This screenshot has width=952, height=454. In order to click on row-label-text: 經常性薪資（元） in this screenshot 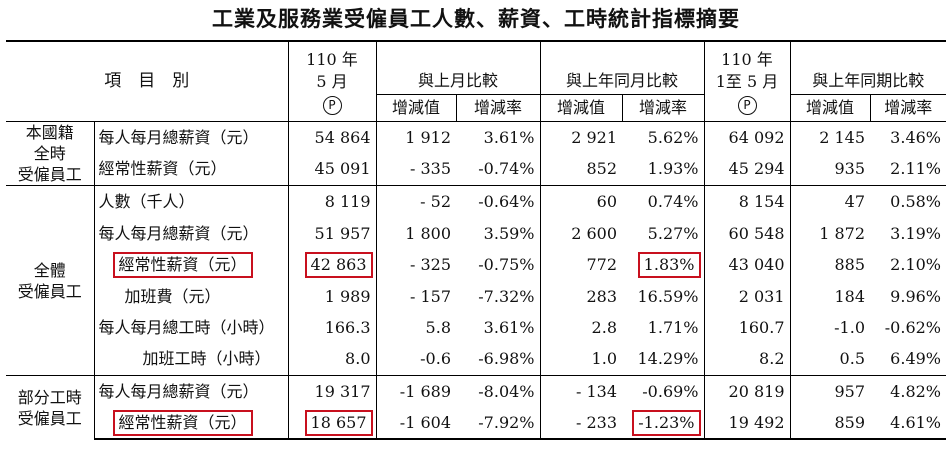, I will do `click(162, 169)`.